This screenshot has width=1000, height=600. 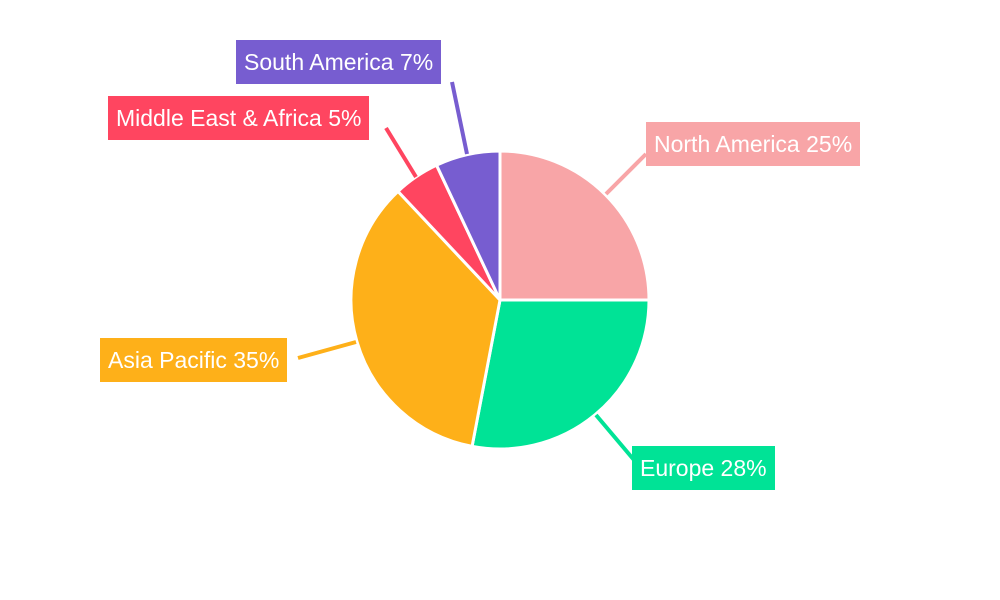 What do you see at coordinates (727, 144) in the screenshot?
I see `data-label-name: North America` at bounding box center [727, 144].